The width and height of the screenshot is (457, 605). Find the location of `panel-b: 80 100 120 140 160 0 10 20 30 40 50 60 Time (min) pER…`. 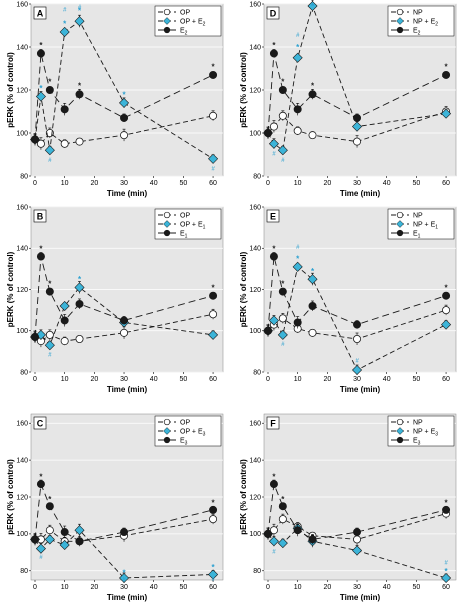

panel-b: 80 100 120 140 160 0 10 20 30 40 50 60 Time (min) pER… is located at coordinates (115, 299).